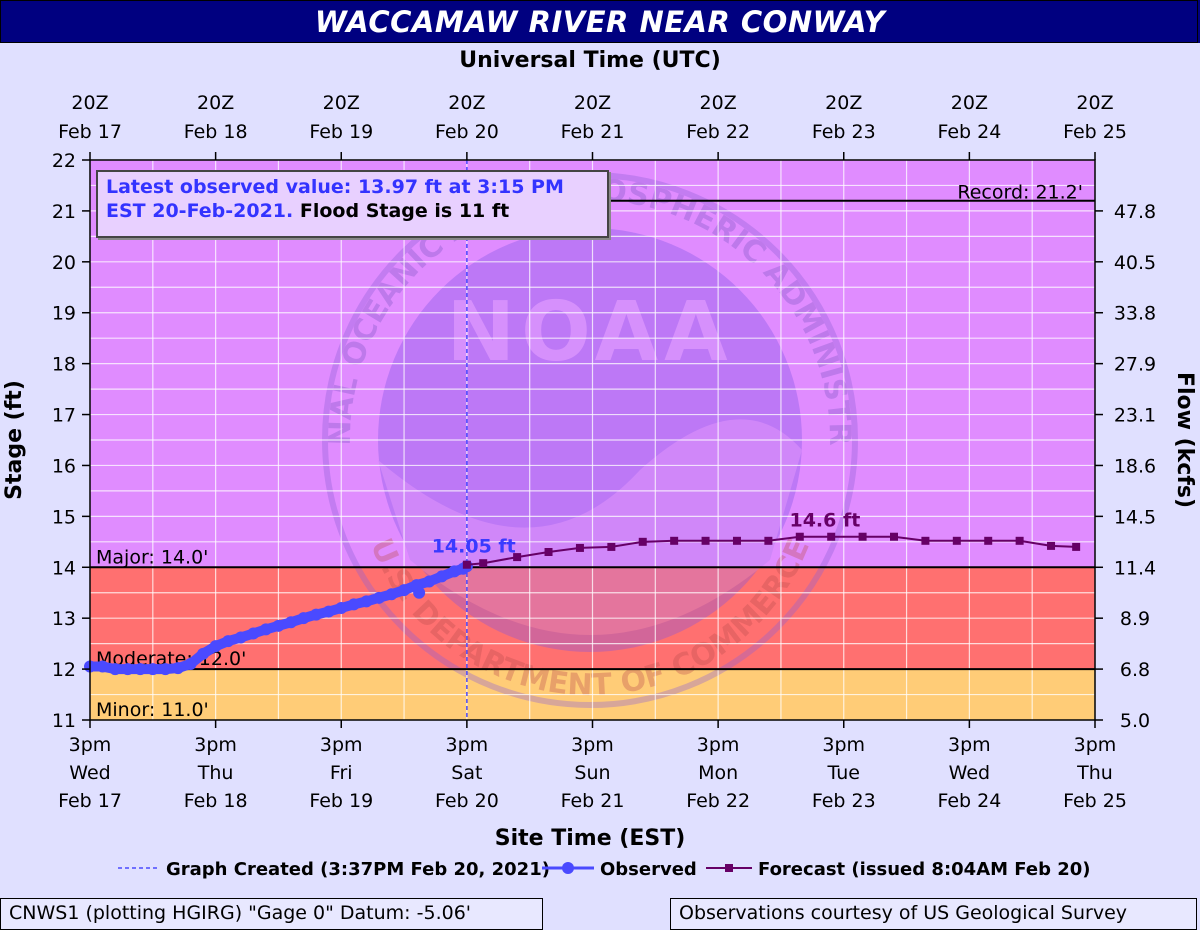  What do you see at coordinates (64, 619) in the screenshot?
I see `left-tick-label: 13` at bounding box center [64, 619].